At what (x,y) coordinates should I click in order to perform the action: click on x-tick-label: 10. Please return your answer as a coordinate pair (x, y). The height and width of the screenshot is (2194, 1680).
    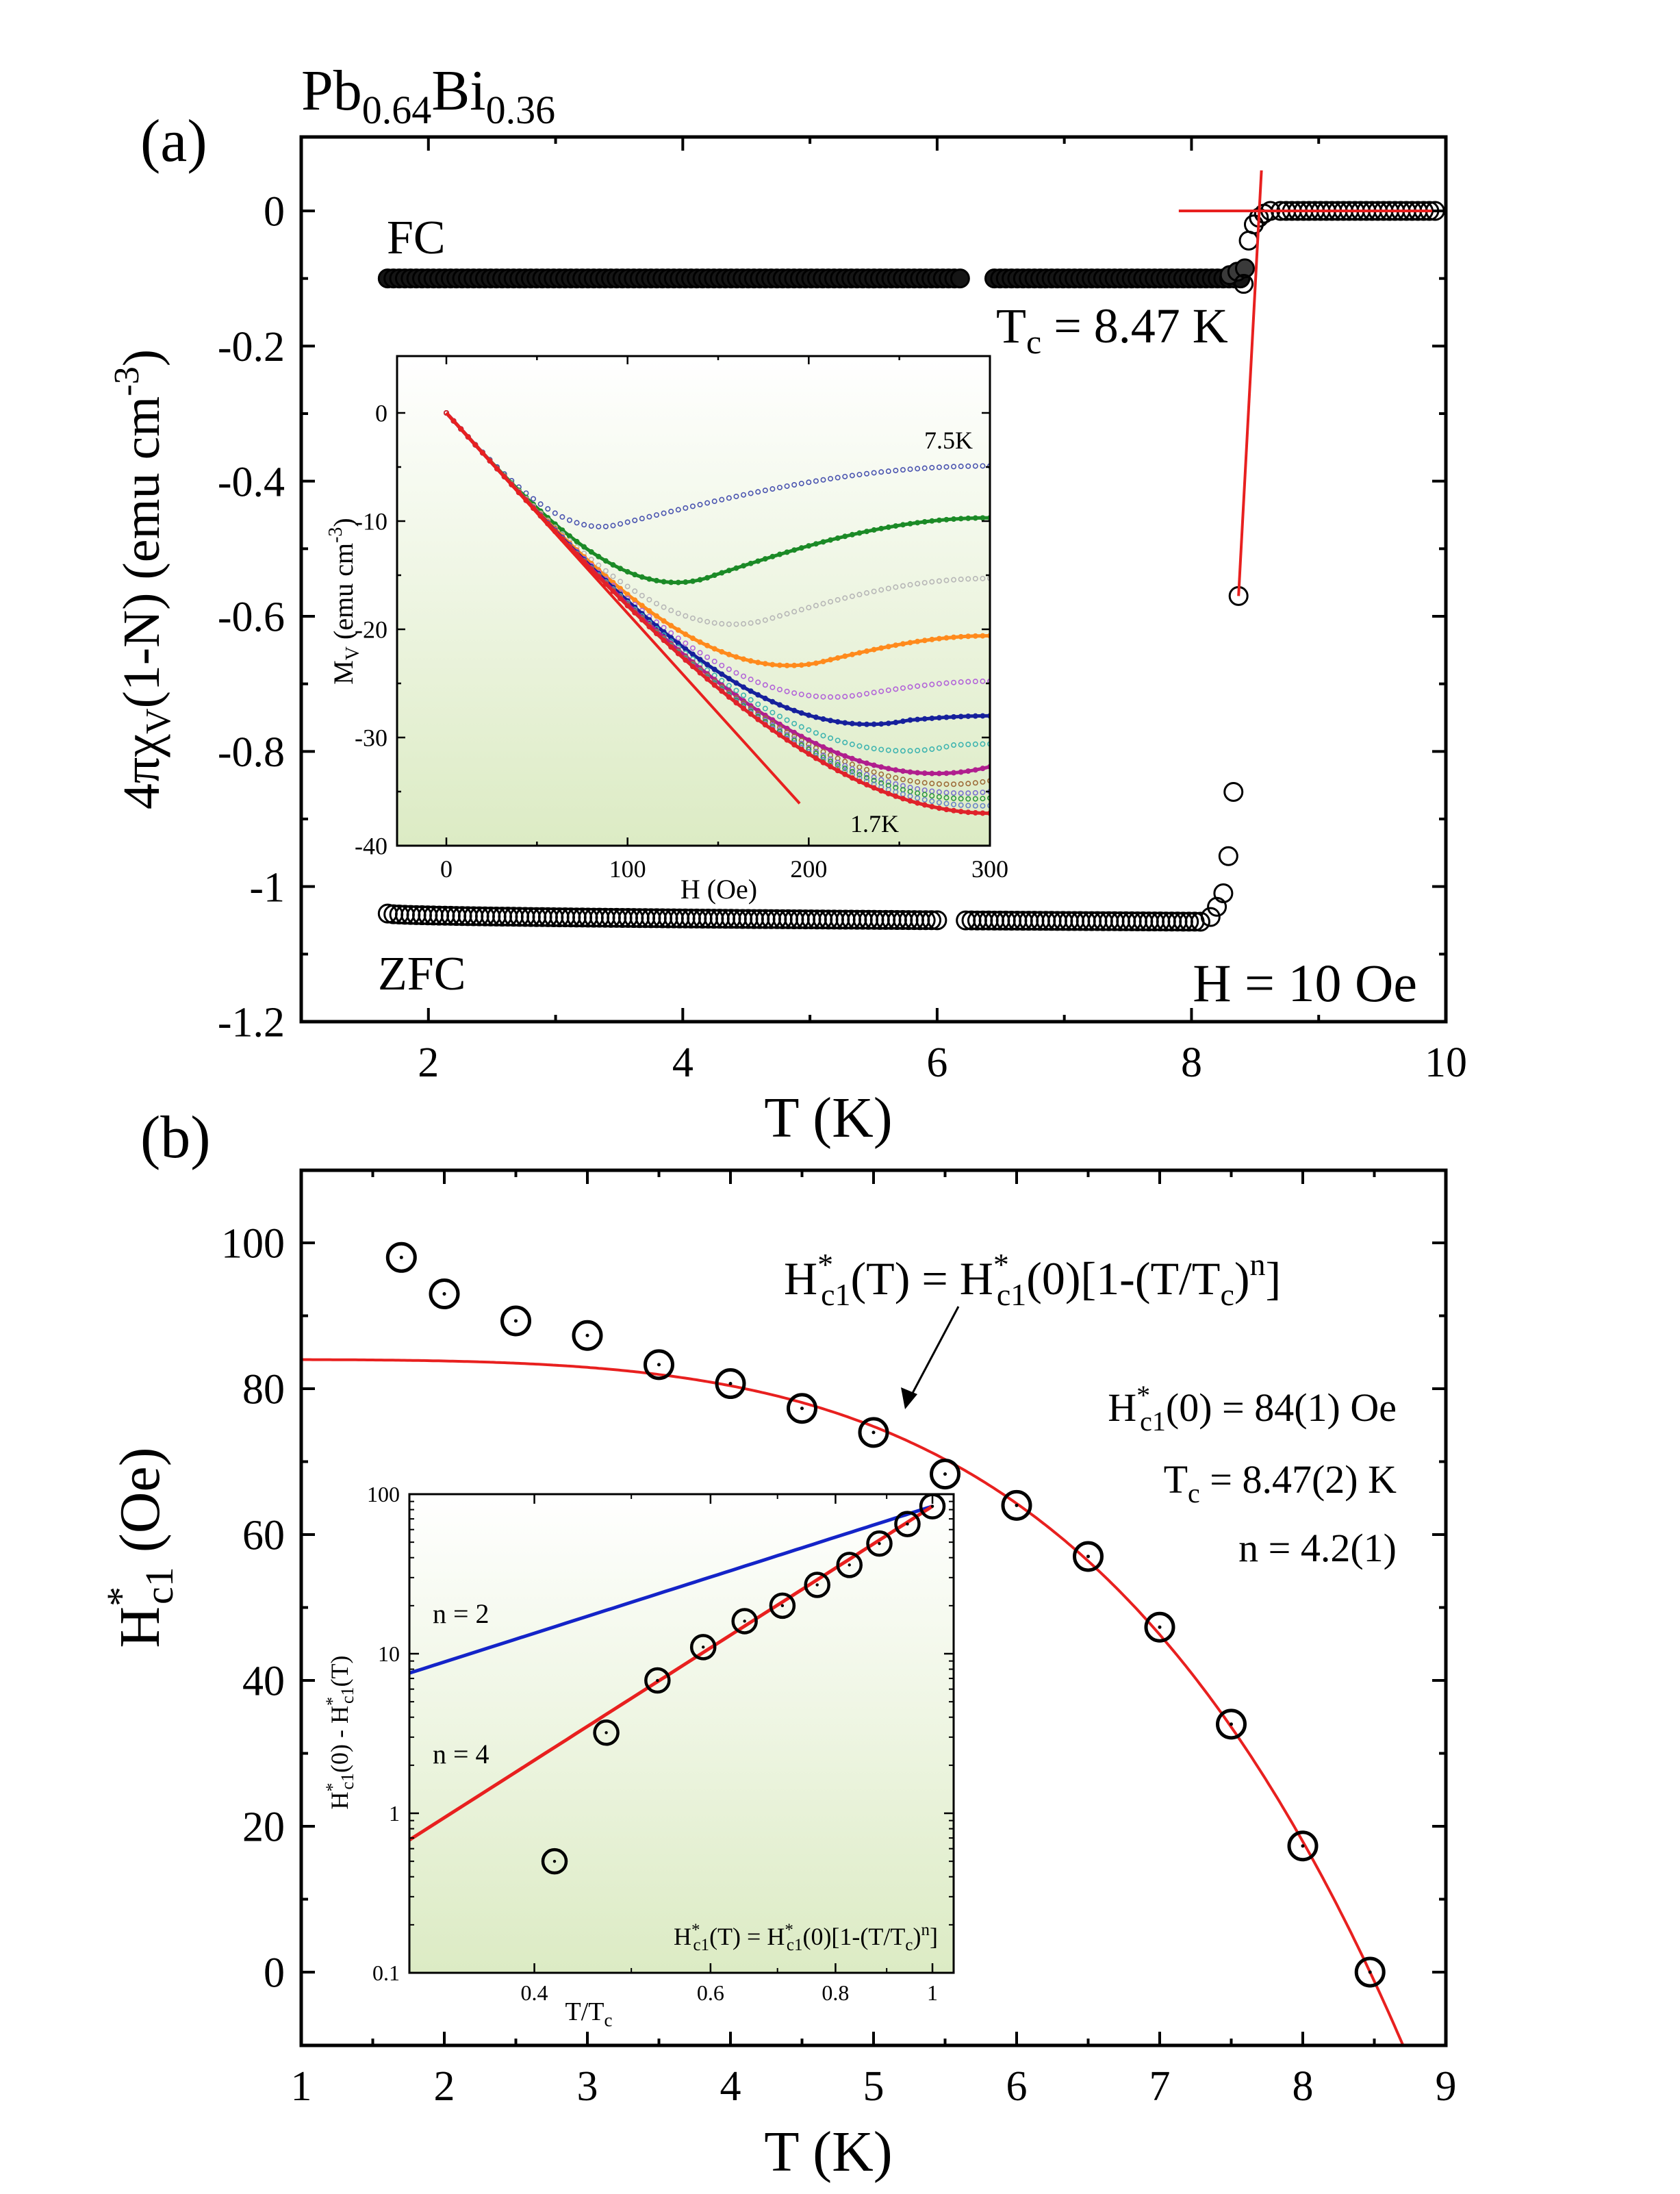
    Looking at the image, I should click on (1446, 1062).